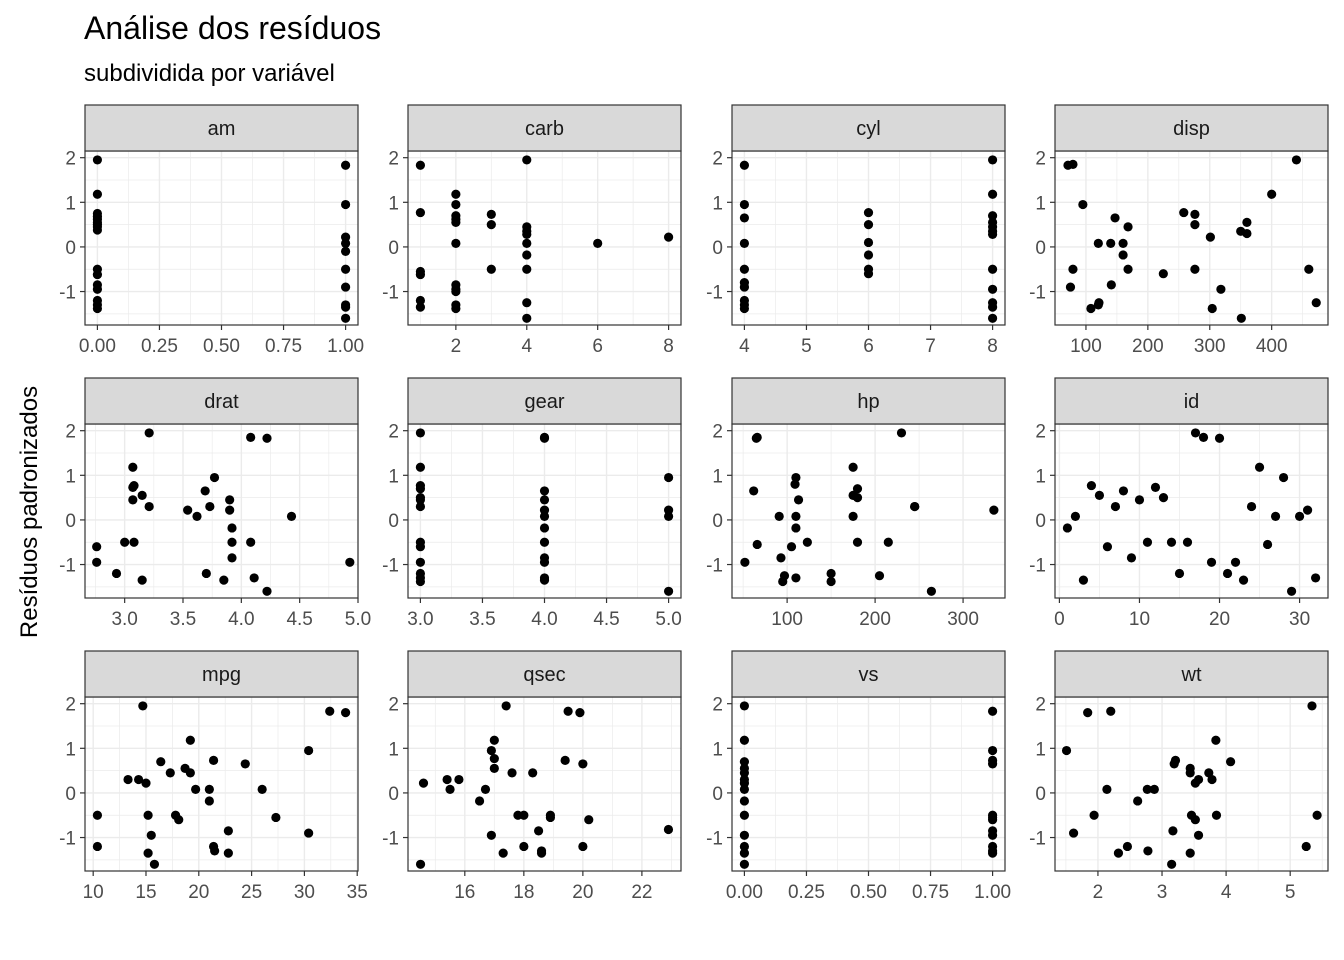 This screenshot has height=960, width=1344. I want to click on x-tick-label: 5.0, so click(358, 619).